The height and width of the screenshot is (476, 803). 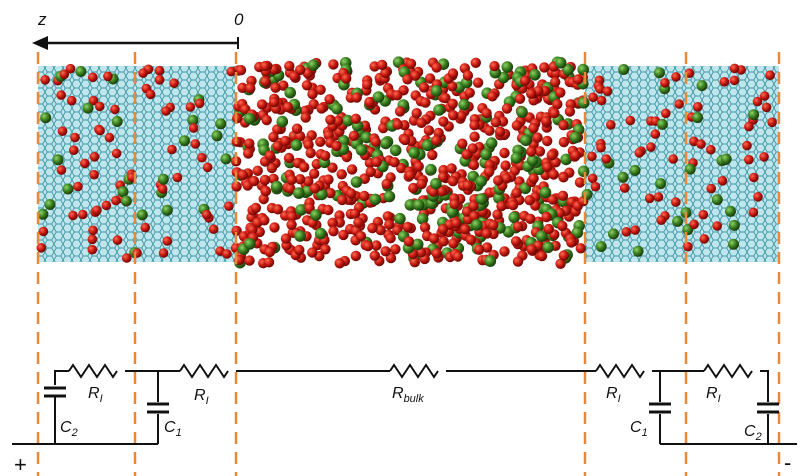 I want to click on resistor-right-r2, so click(x=728, y=371).